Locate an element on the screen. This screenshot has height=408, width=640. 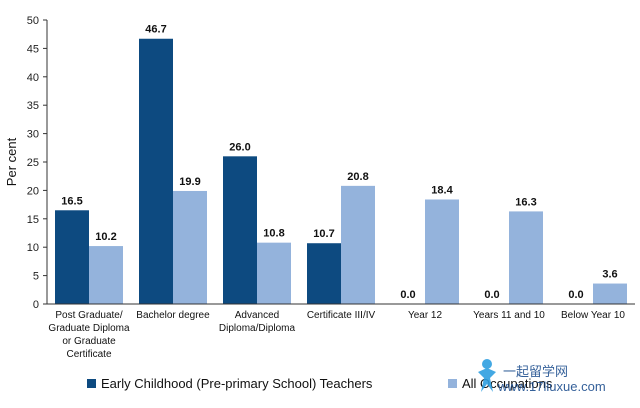
data-label: 10.2 is located at coordinates (105, 237).